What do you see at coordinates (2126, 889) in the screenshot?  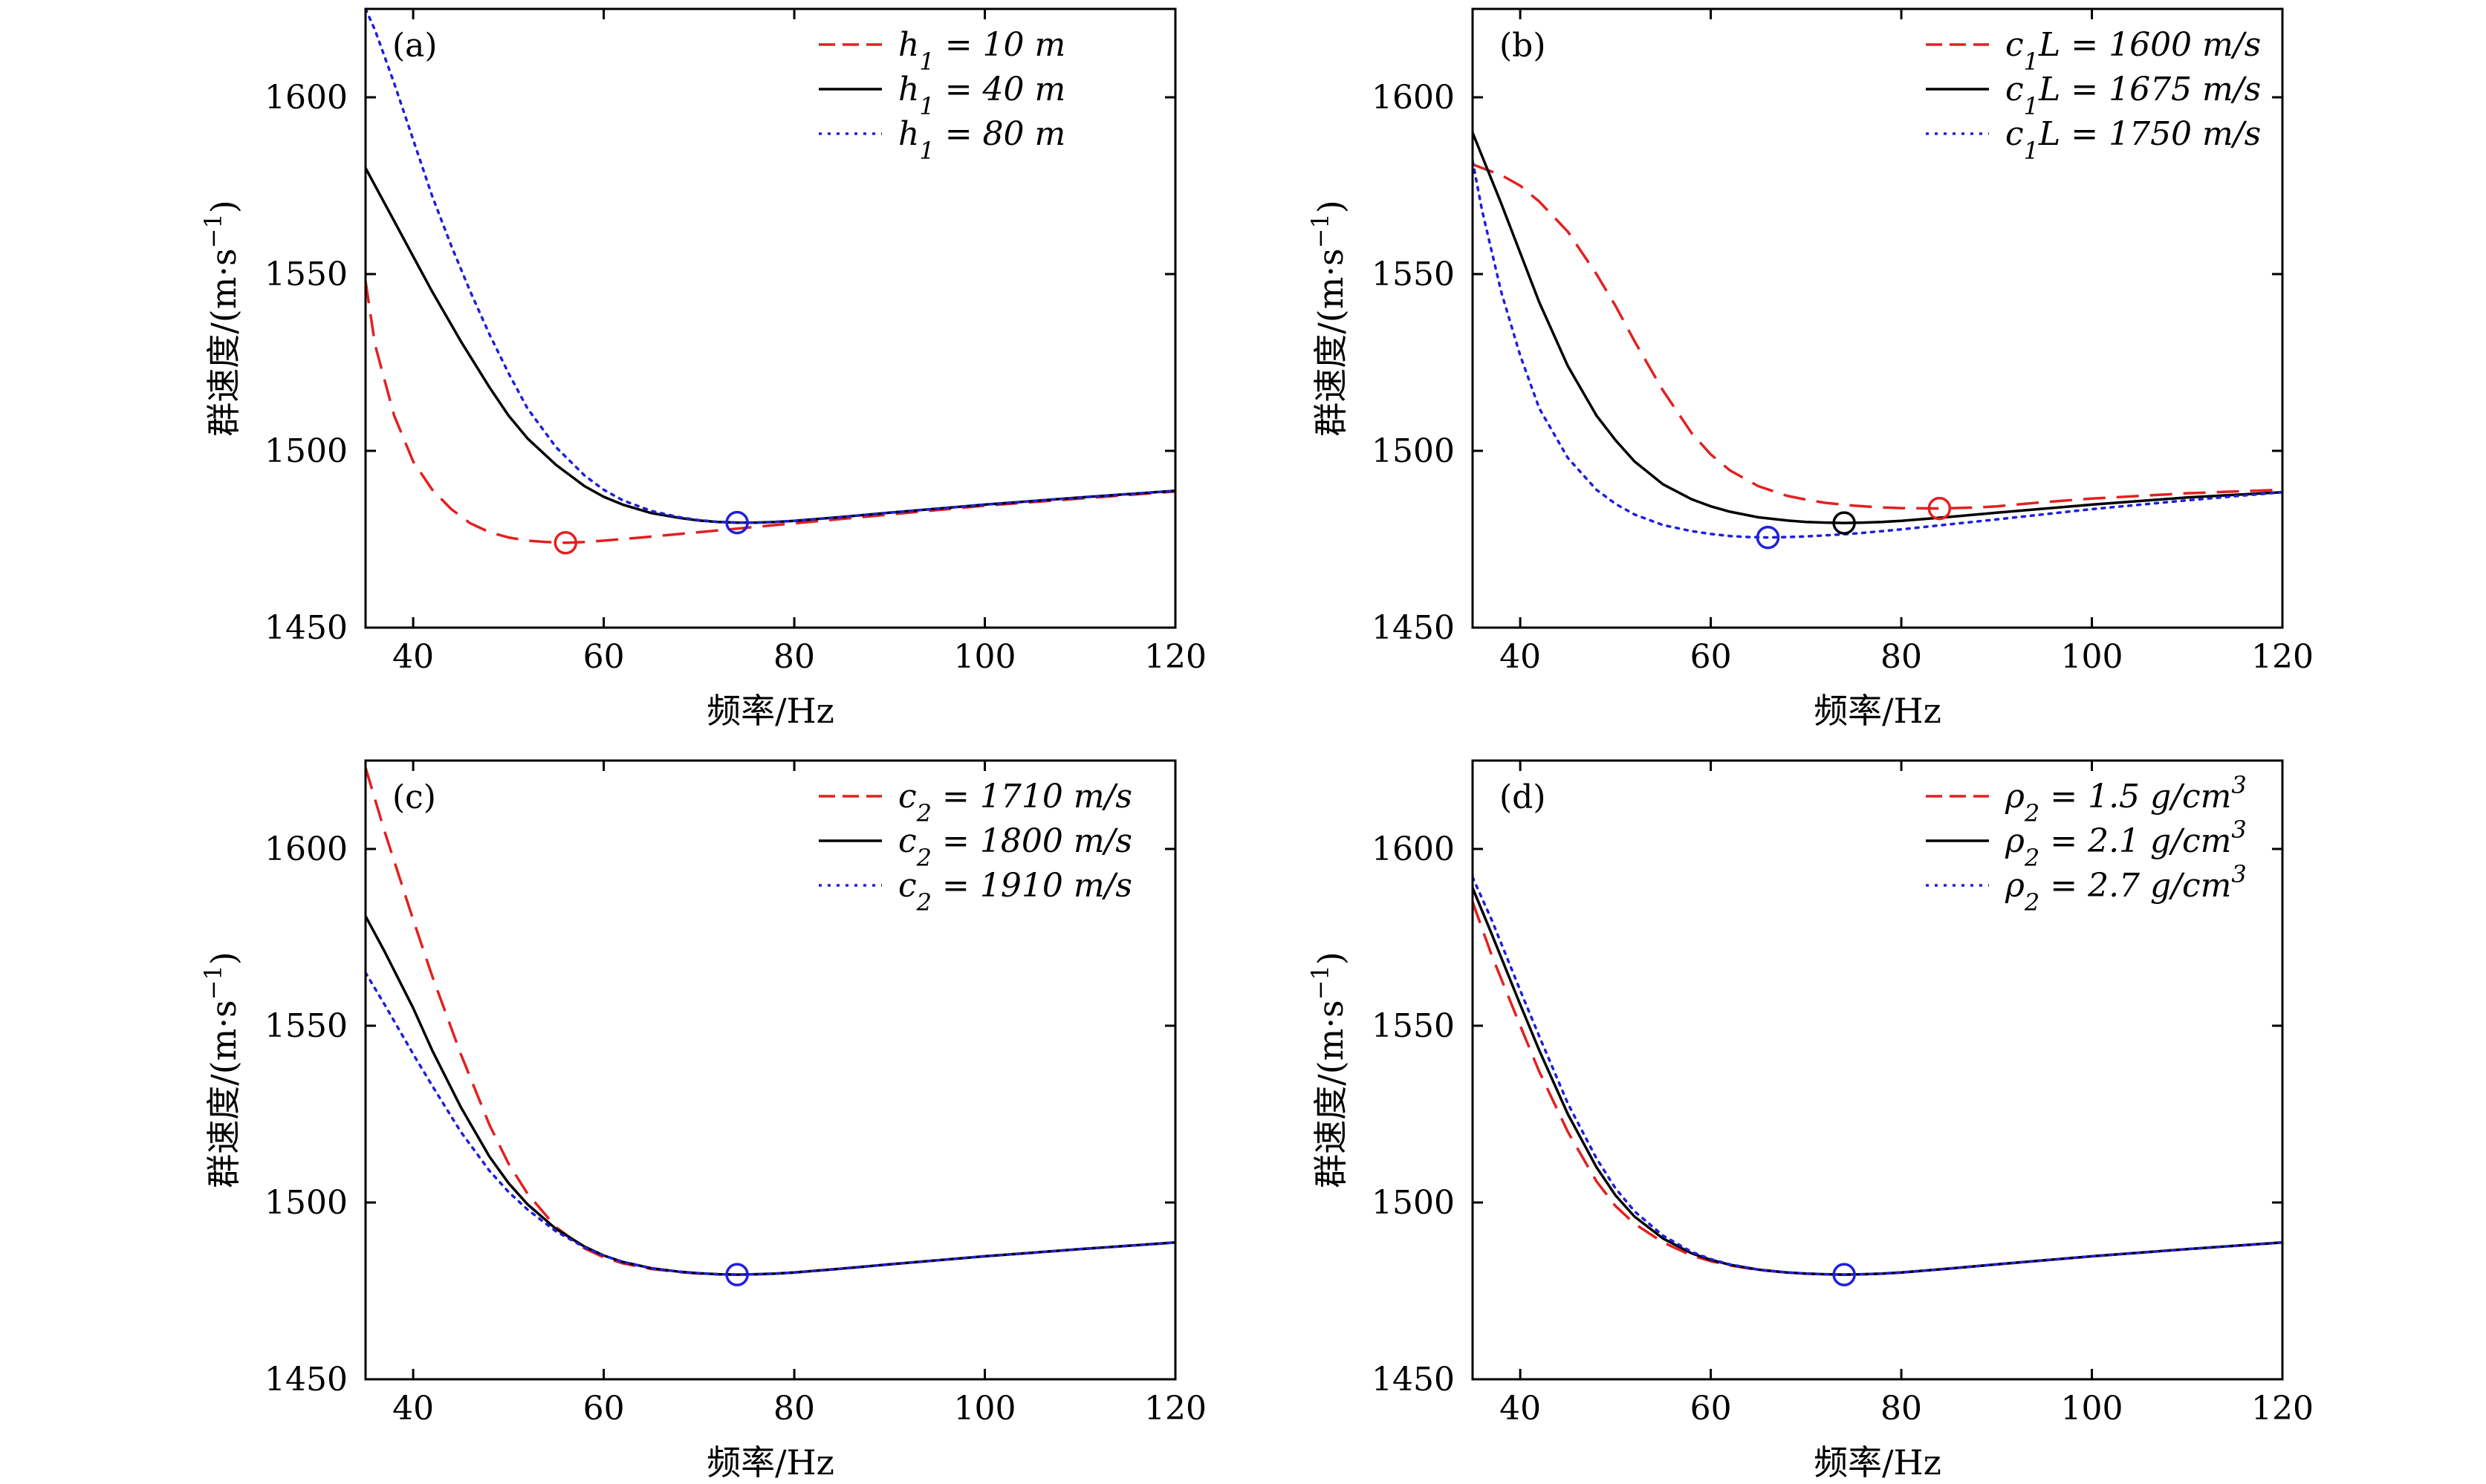 I see `legend-entry-3: ρ2 = 2.7 g/cm3` at bounding box center [2126, 889].